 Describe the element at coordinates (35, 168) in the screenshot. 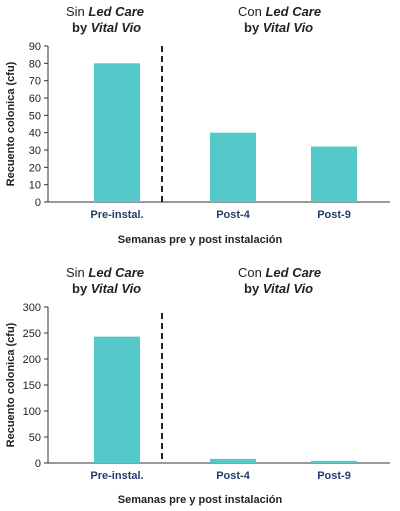

I see `y-tick-label: 20` at that location.